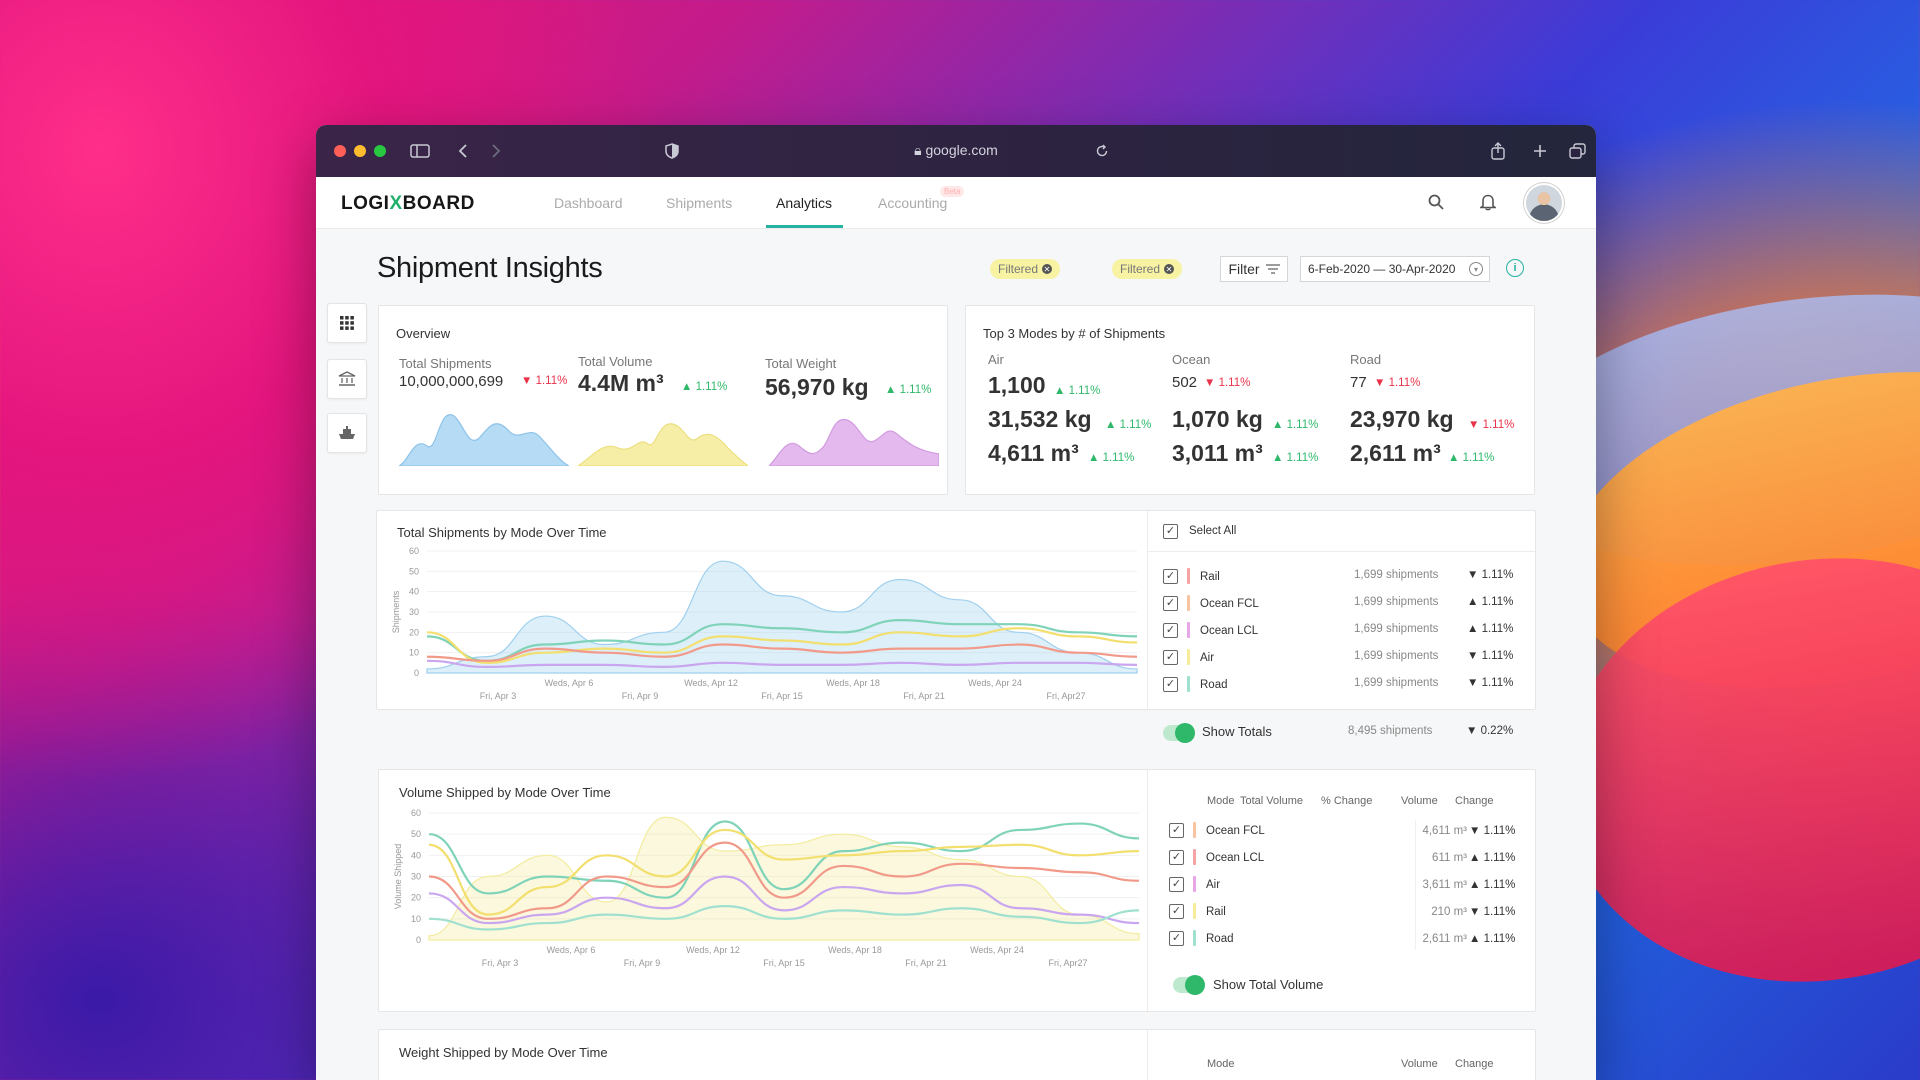 The height and width of the screenshot is (1080, 1920). I want to click on mode-volume-change: ▲ 1.11%, so click(1471, 458).